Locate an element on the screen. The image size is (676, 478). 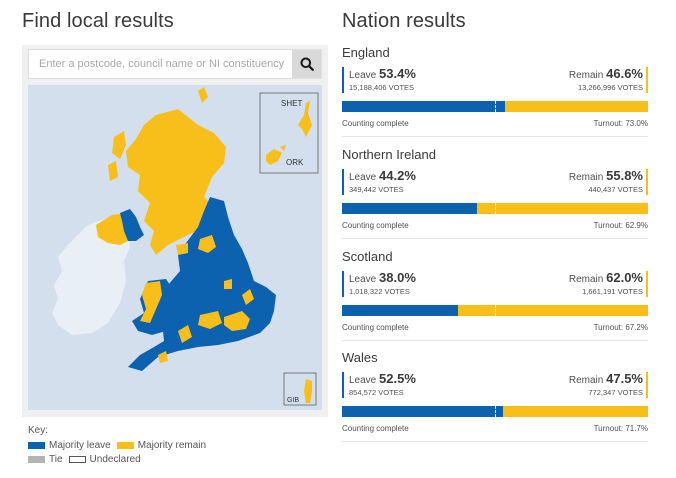
leave-votes: 15,188,406 VOTES is located at coordinates (382, 87).